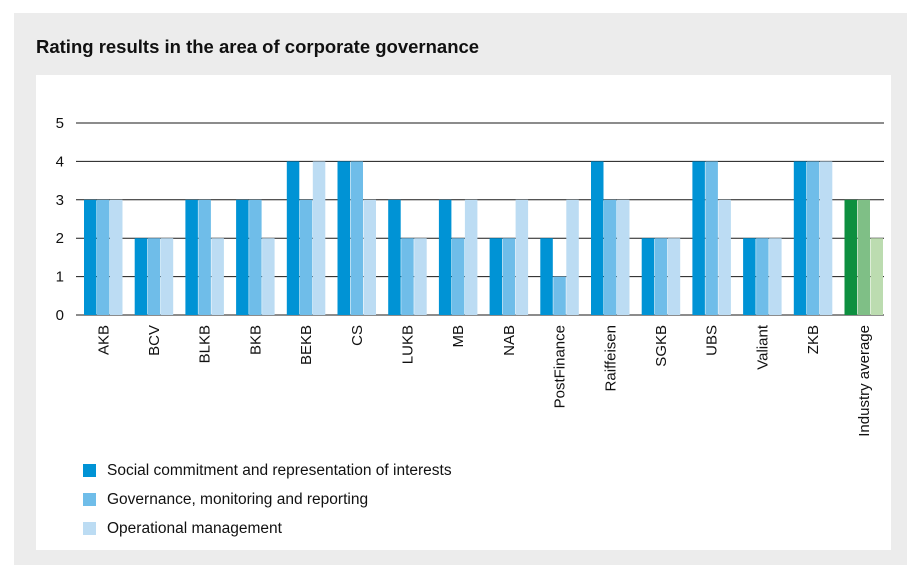 Image resolution: width=921 pixels, height=573 pixels. I want to click on x-tick-label-industry-average: Industry average, so click(864, 381).